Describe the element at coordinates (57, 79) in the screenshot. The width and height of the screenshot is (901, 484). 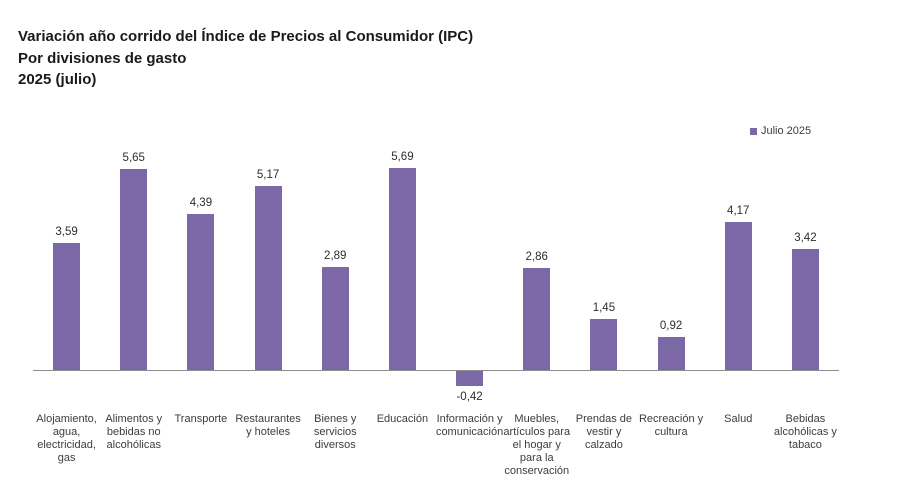
I see `chart-period: 2025 (julio)` at that location.